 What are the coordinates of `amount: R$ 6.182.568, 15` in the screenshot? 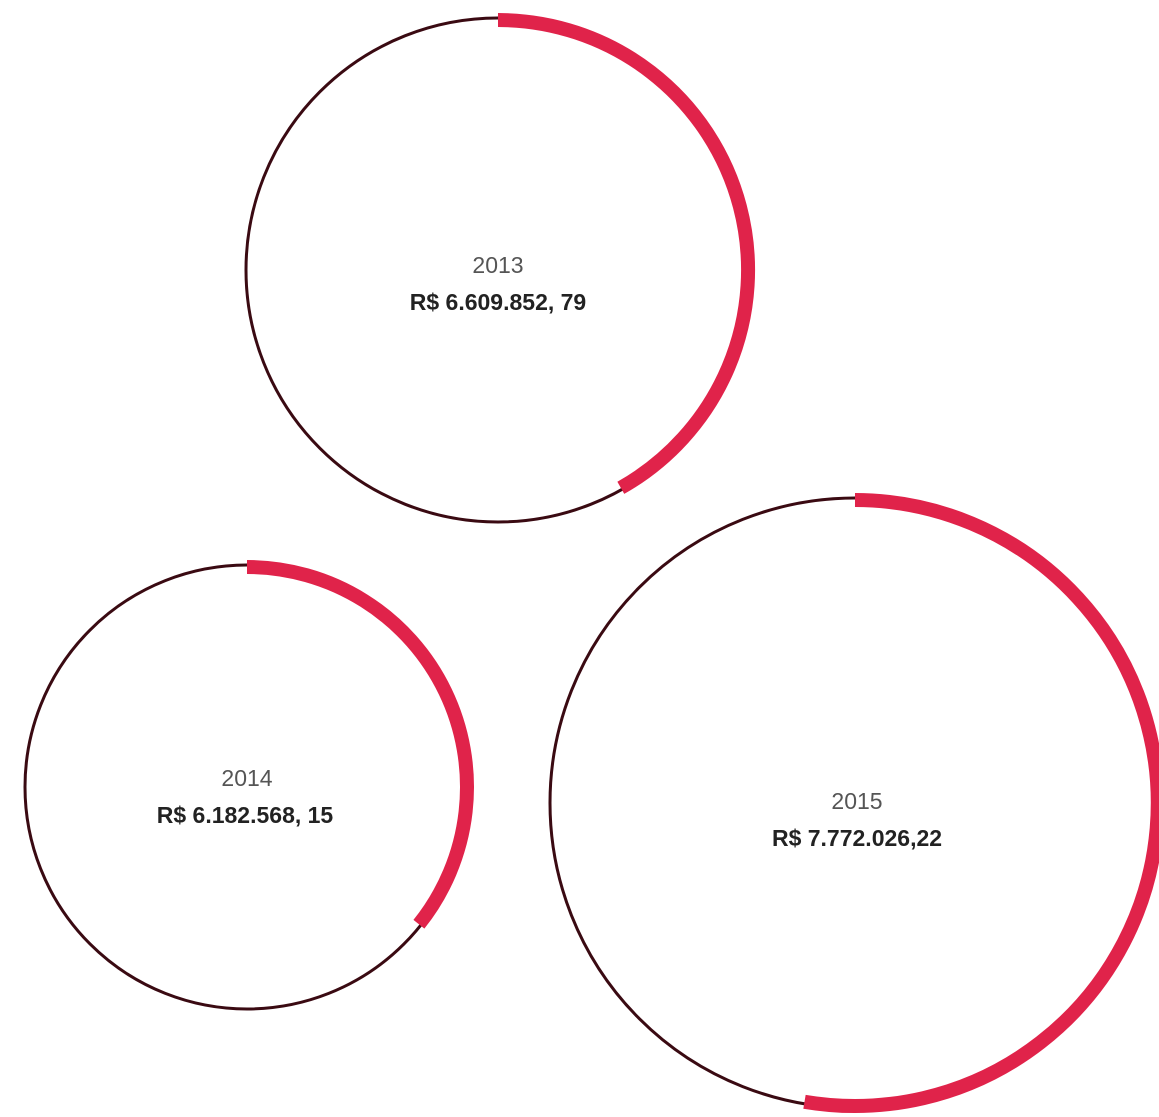 It's located at (245, 815).